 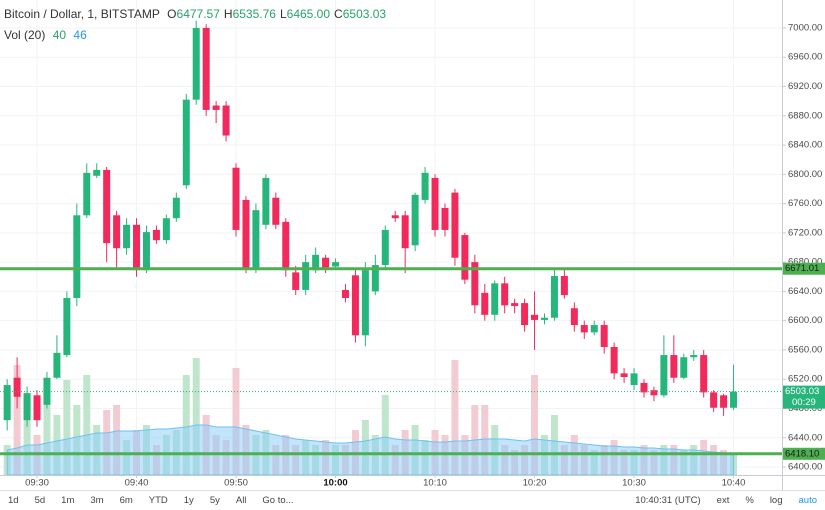 I want to click on y-tick-label: 7000.00, so click(x=805, y=27).